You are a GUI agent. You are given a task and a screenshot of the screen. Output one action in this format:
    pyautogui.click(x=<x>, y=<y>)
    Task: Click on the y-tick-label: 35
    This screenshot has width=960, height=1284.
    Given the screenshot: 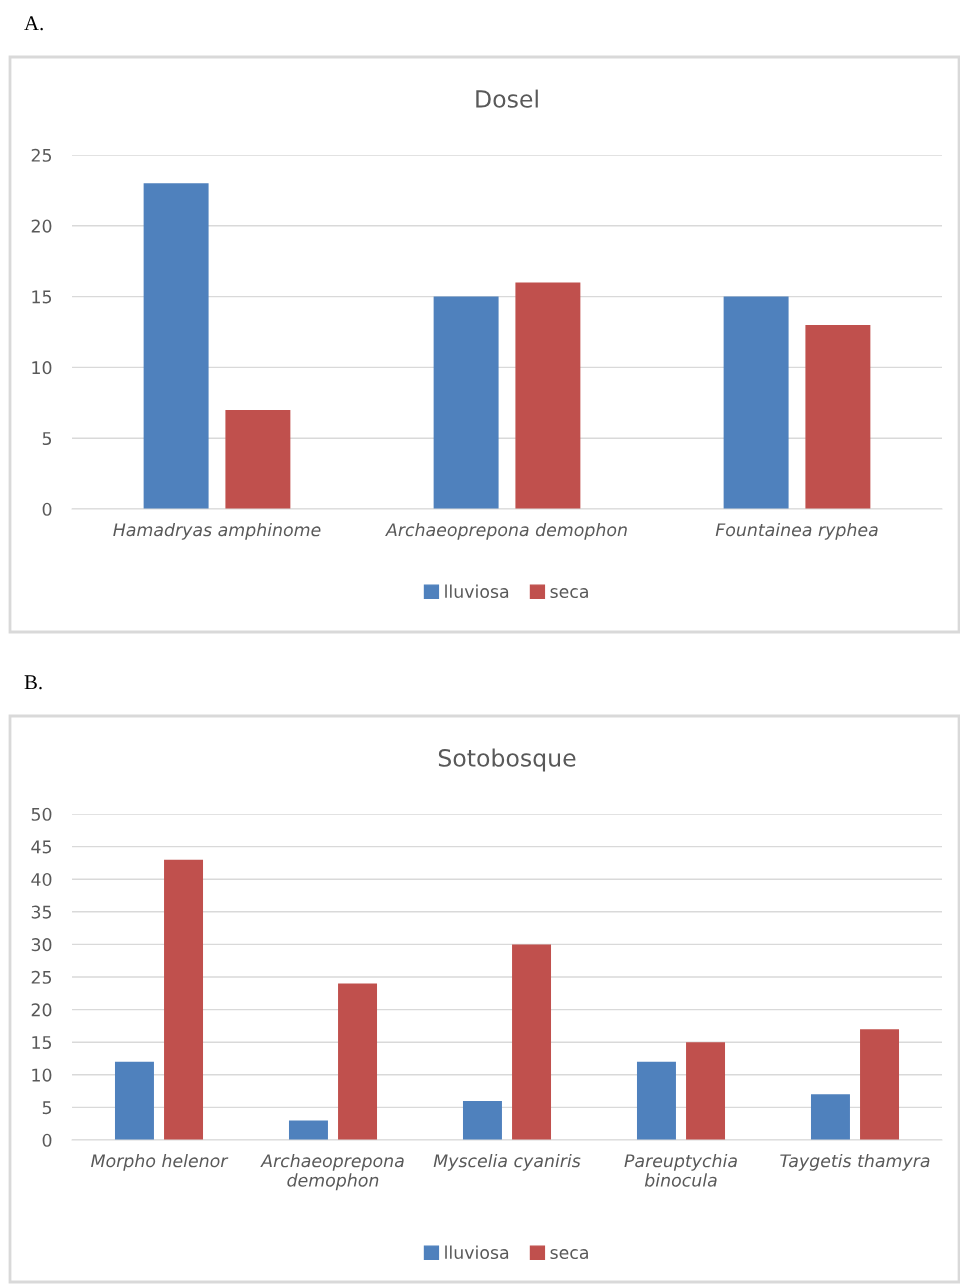 What is the action you would take?
    pyautogui.click(x=41, y=912)
    